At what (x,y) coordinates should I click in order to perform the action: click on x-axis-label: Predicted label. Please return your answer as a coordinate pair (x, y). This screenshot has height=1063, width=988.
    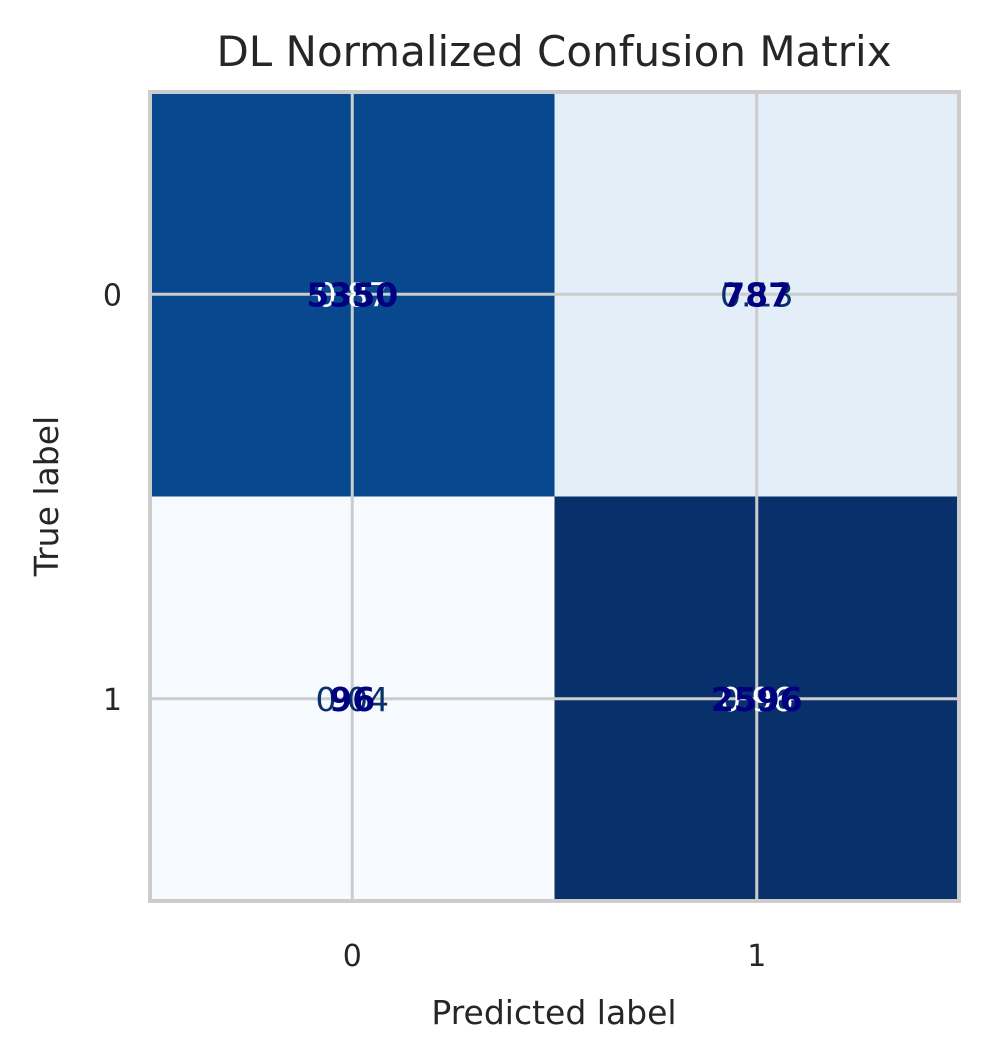
    Looking at the image, I should click on (553, 1012).